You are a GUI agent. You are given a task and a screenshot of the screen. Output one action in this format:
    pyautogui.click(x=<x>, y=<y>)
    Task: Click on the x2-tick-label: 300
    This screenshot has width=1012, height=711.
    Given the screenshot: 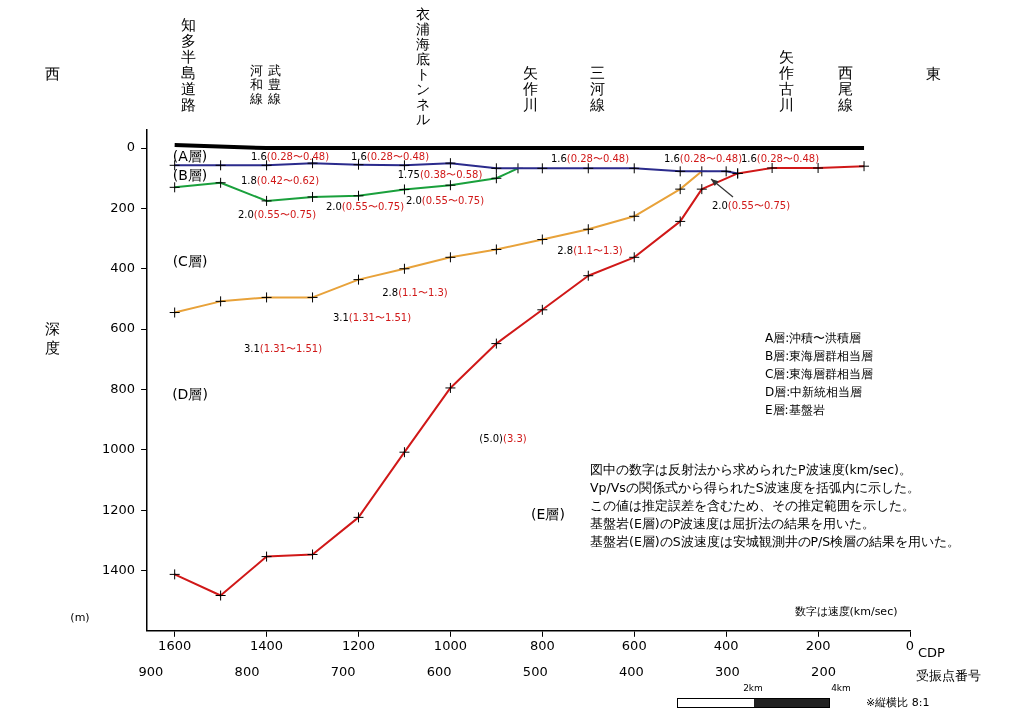 What is the action you would take?
    pyautogui.click(x=727, y=671)
    